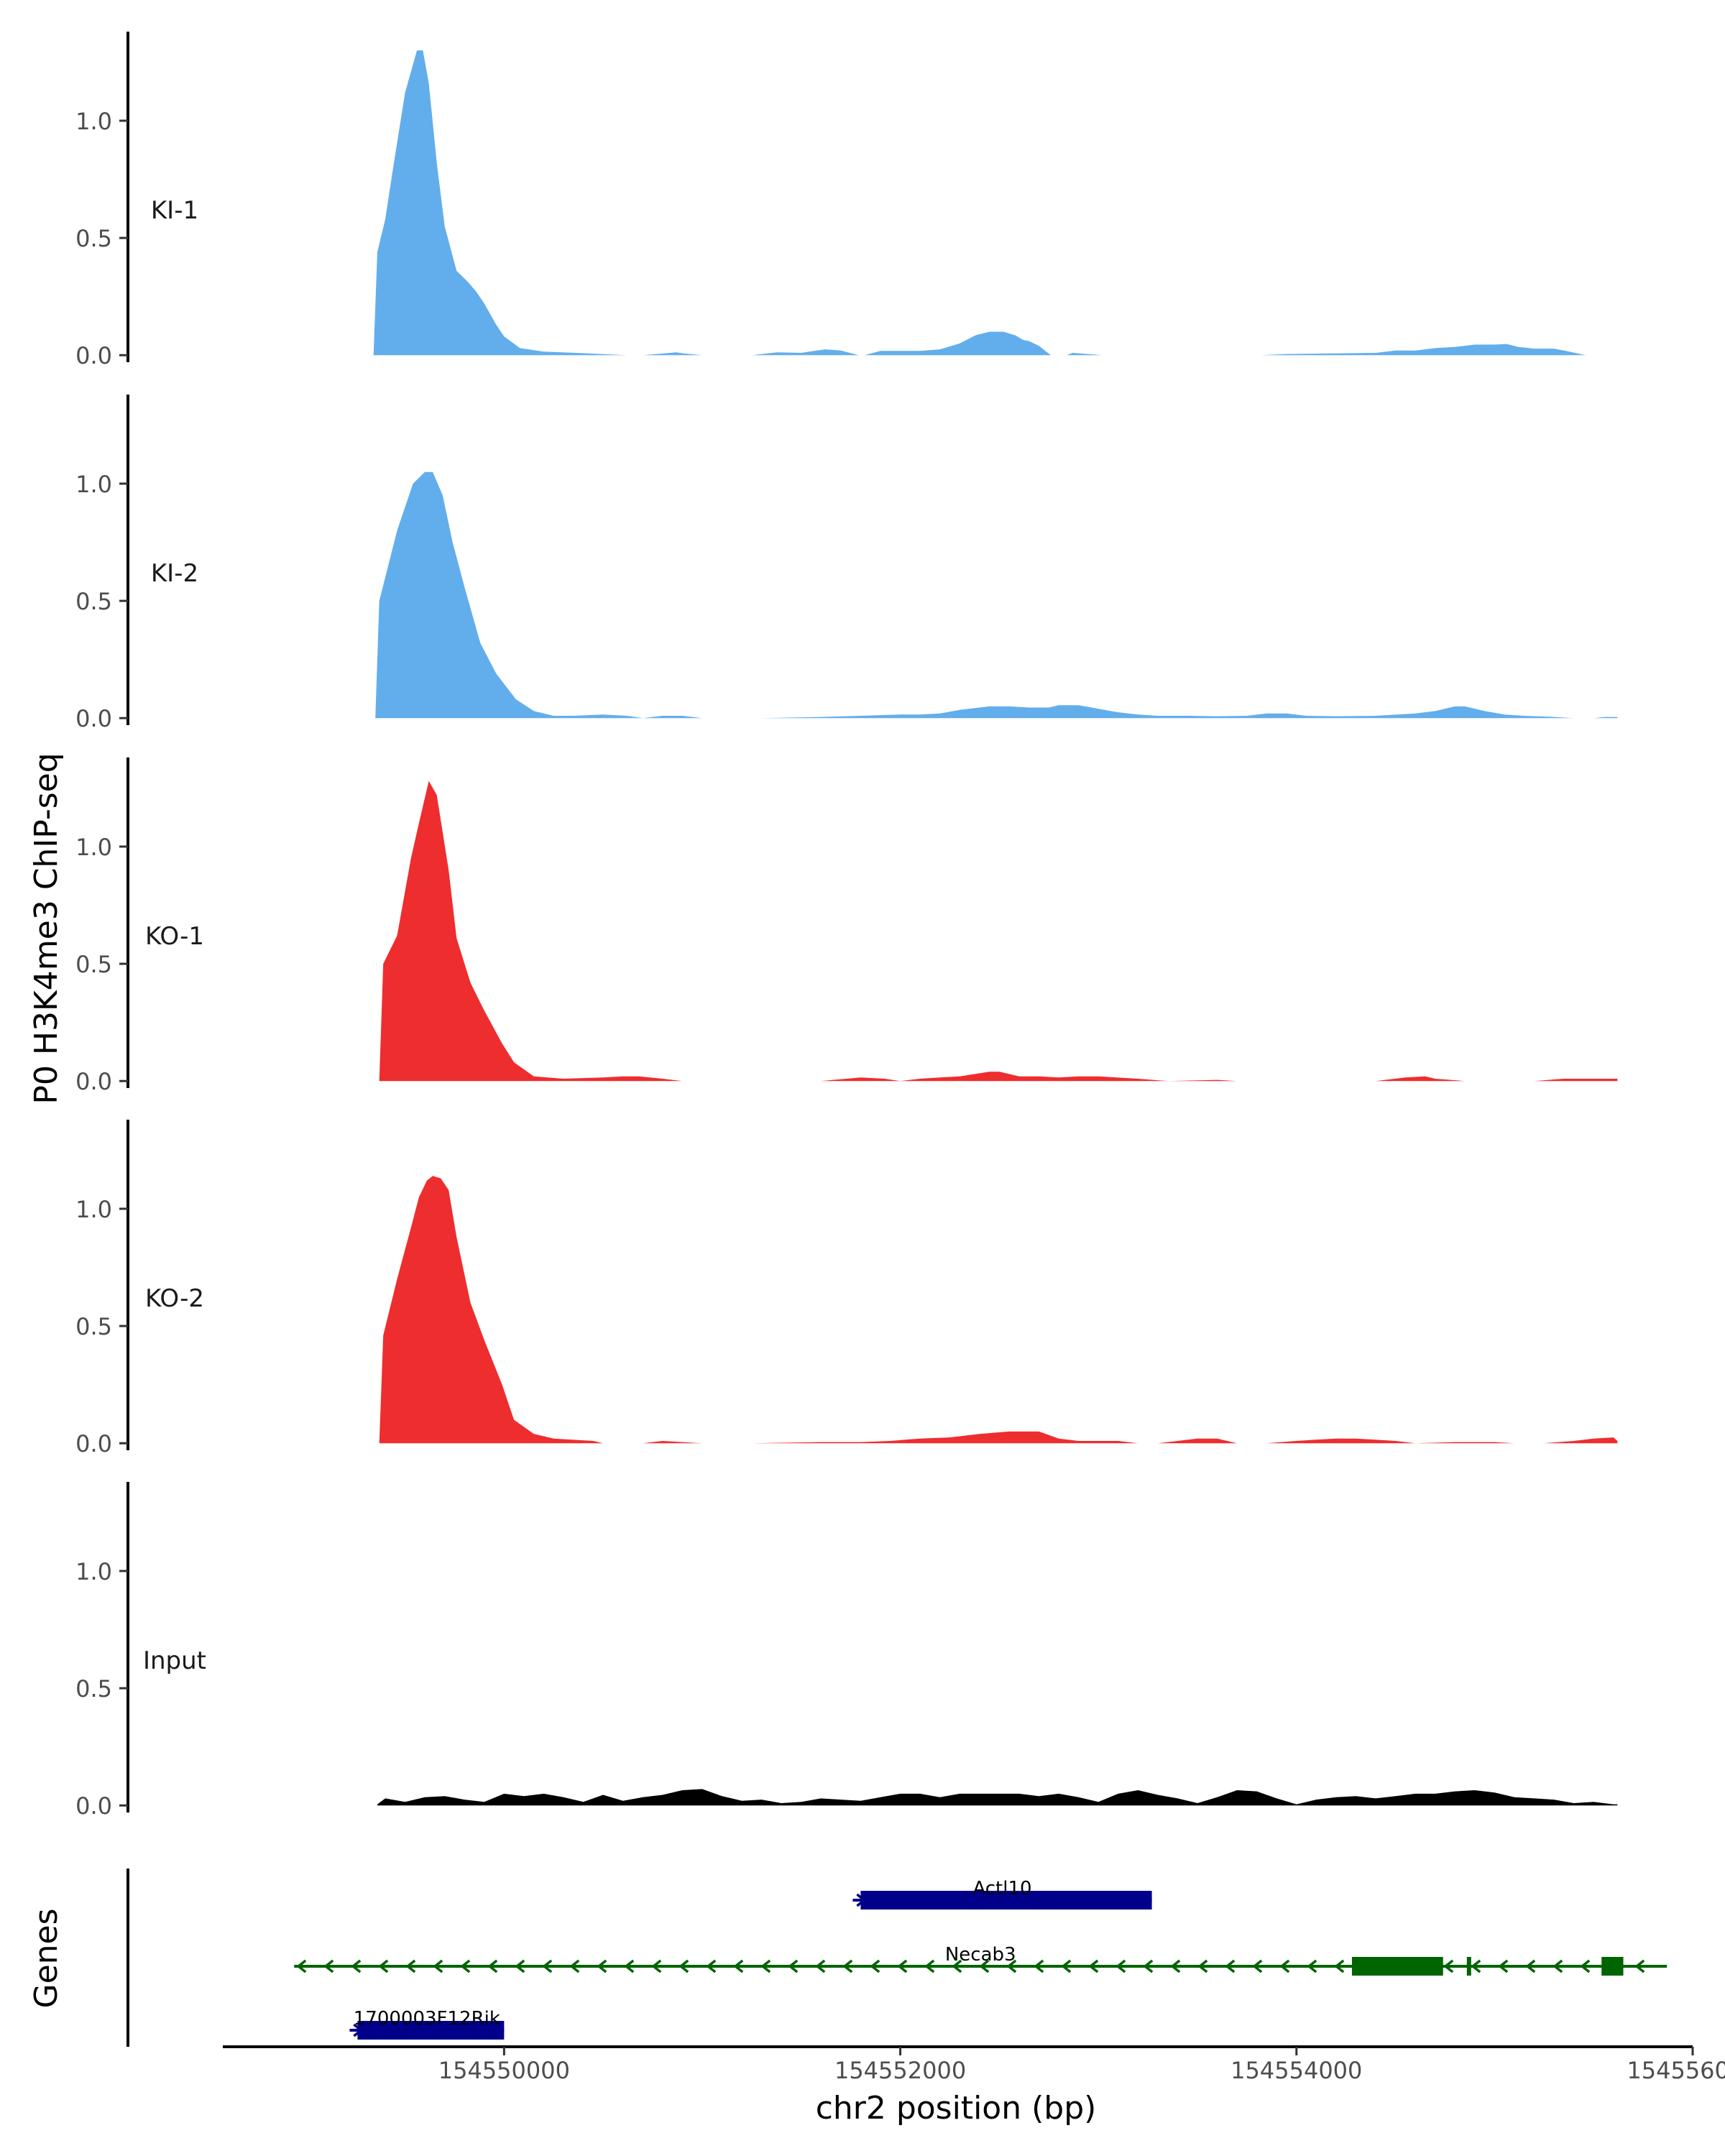 The width and height of the screenshot is (1725, 2156). I want to click on track-ko-1: 0.0 0.5 1.0 KO-1, so click(846, 926).